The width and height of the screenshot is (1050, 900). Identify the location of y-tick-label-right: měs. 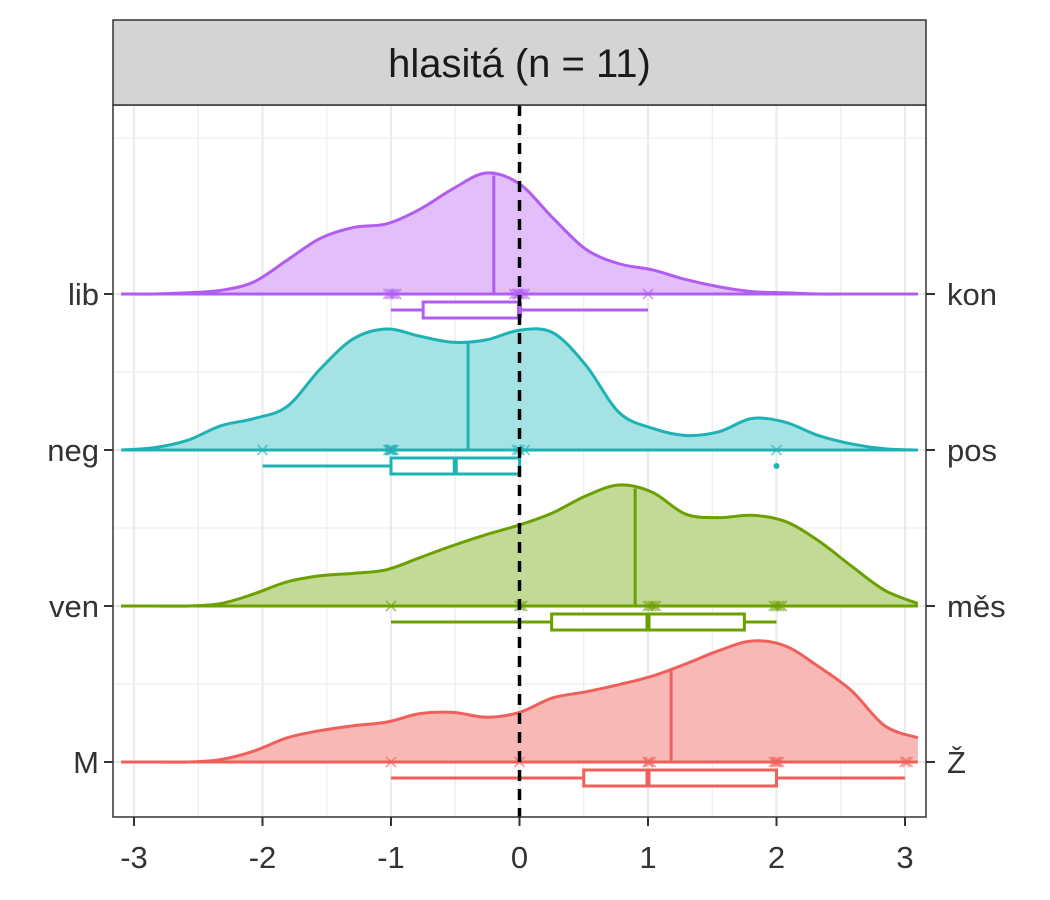
(976, 606).